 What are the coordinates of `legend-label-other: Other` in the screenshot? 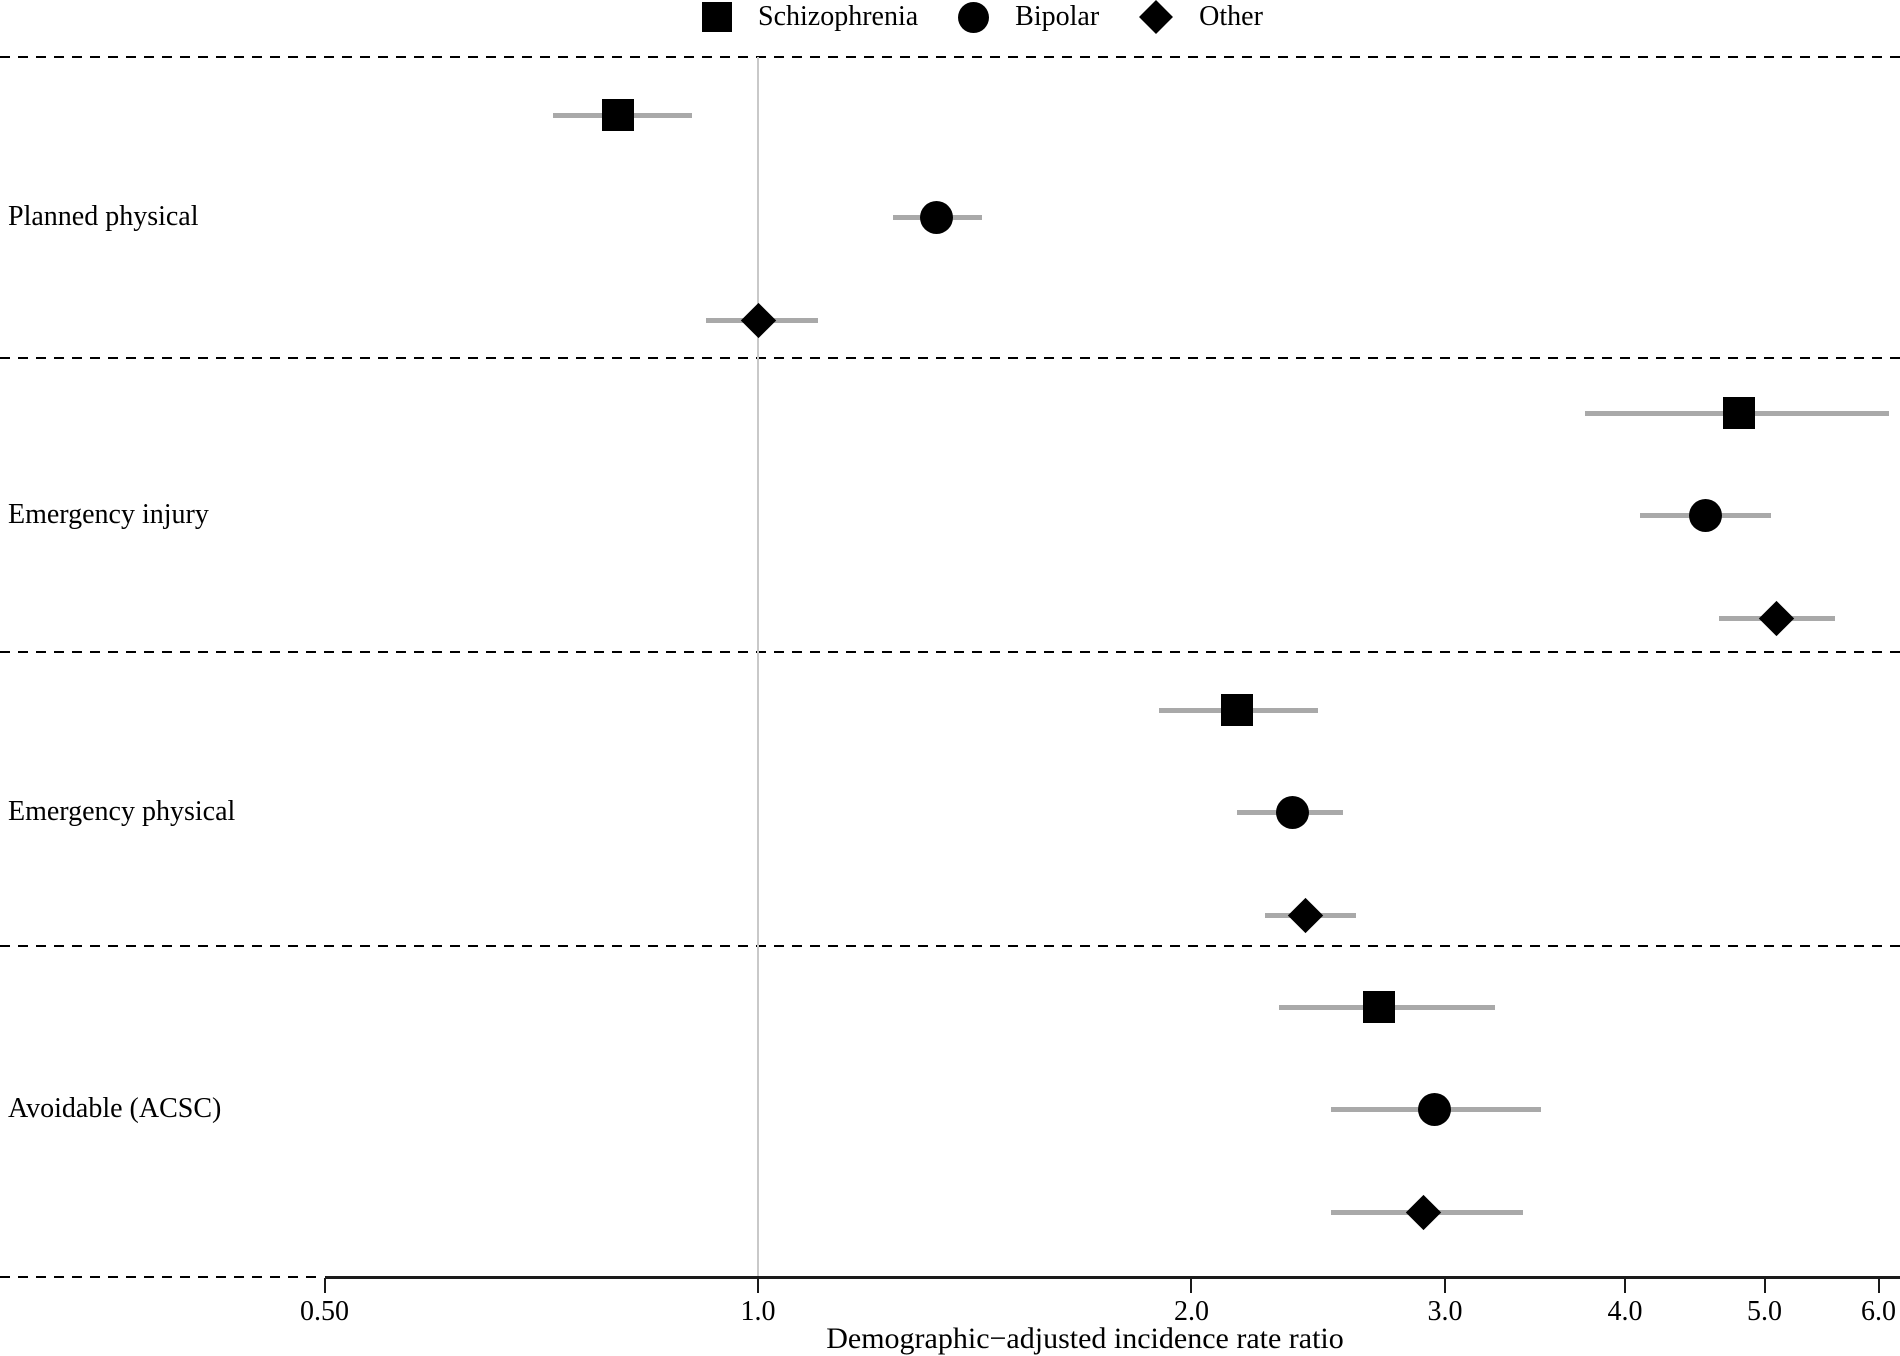 It's located at (1231, 16).